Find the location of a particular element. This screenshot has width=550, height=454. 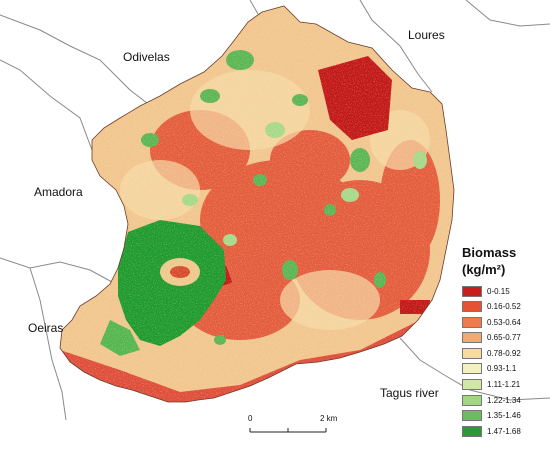

legend-item: 1.11-1.21 is located at coordinates (505, 385).